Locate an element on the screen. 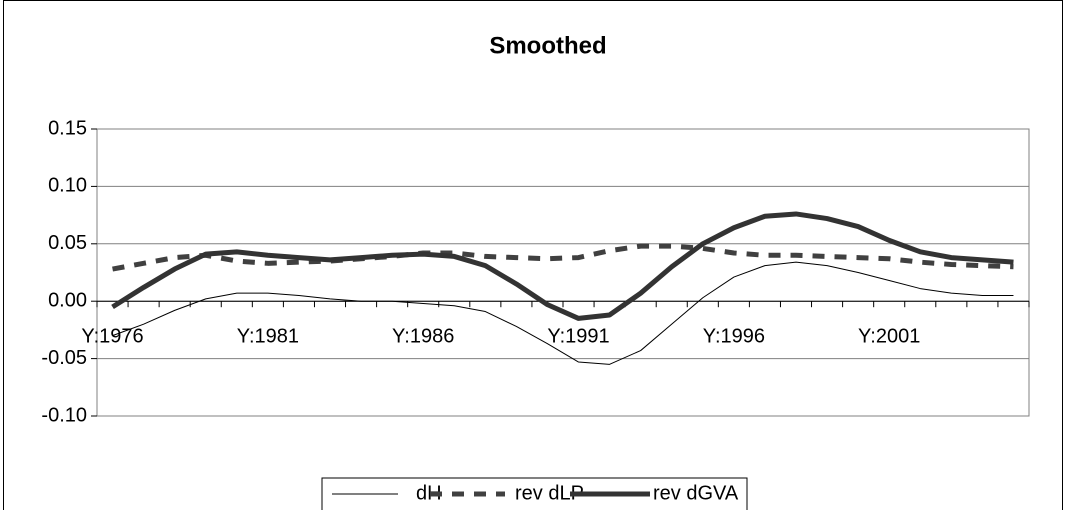 The width and height of the screenshot is (1070, 510). chart-title: Smoothed is located at coordinates (547, 45).